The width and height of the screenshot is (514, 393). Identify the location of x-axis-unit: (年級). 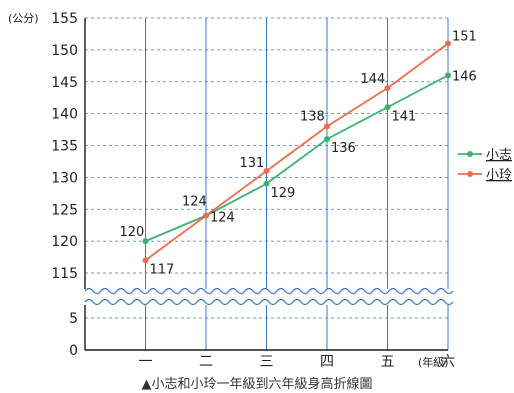
(433, 362).